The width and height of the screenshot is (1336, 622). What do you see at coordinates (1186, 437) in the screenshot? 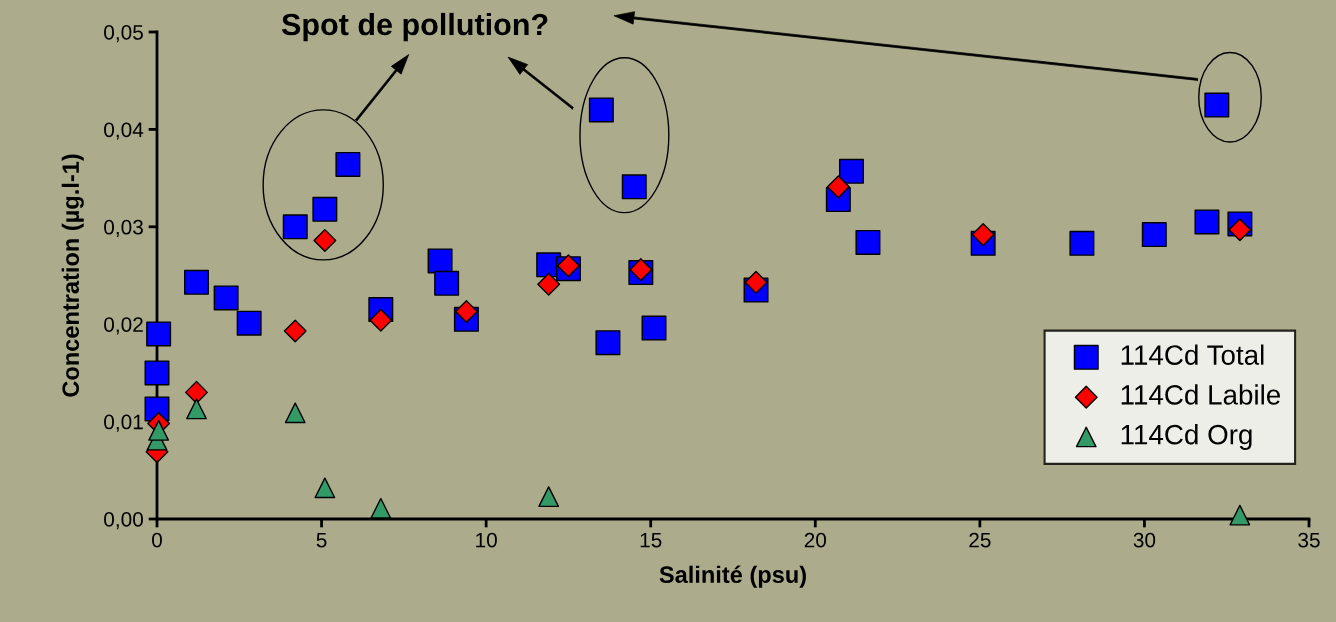
I see `legend-label: 114Cd Org` at bounding box center [1186, 437].